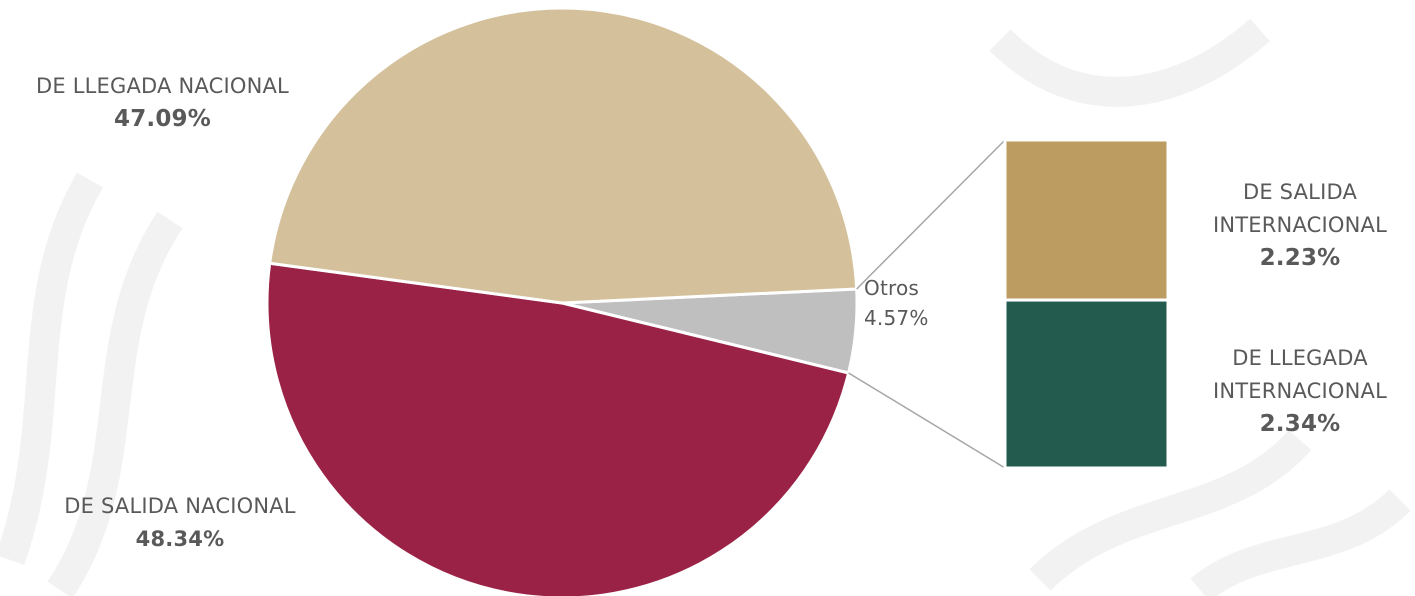 The width and height of the screenshot is (1415, 596). I want to click on label-de-llegada-nacional: DE LLEGADA NACIONAL 47.09%, so click(162, 103).